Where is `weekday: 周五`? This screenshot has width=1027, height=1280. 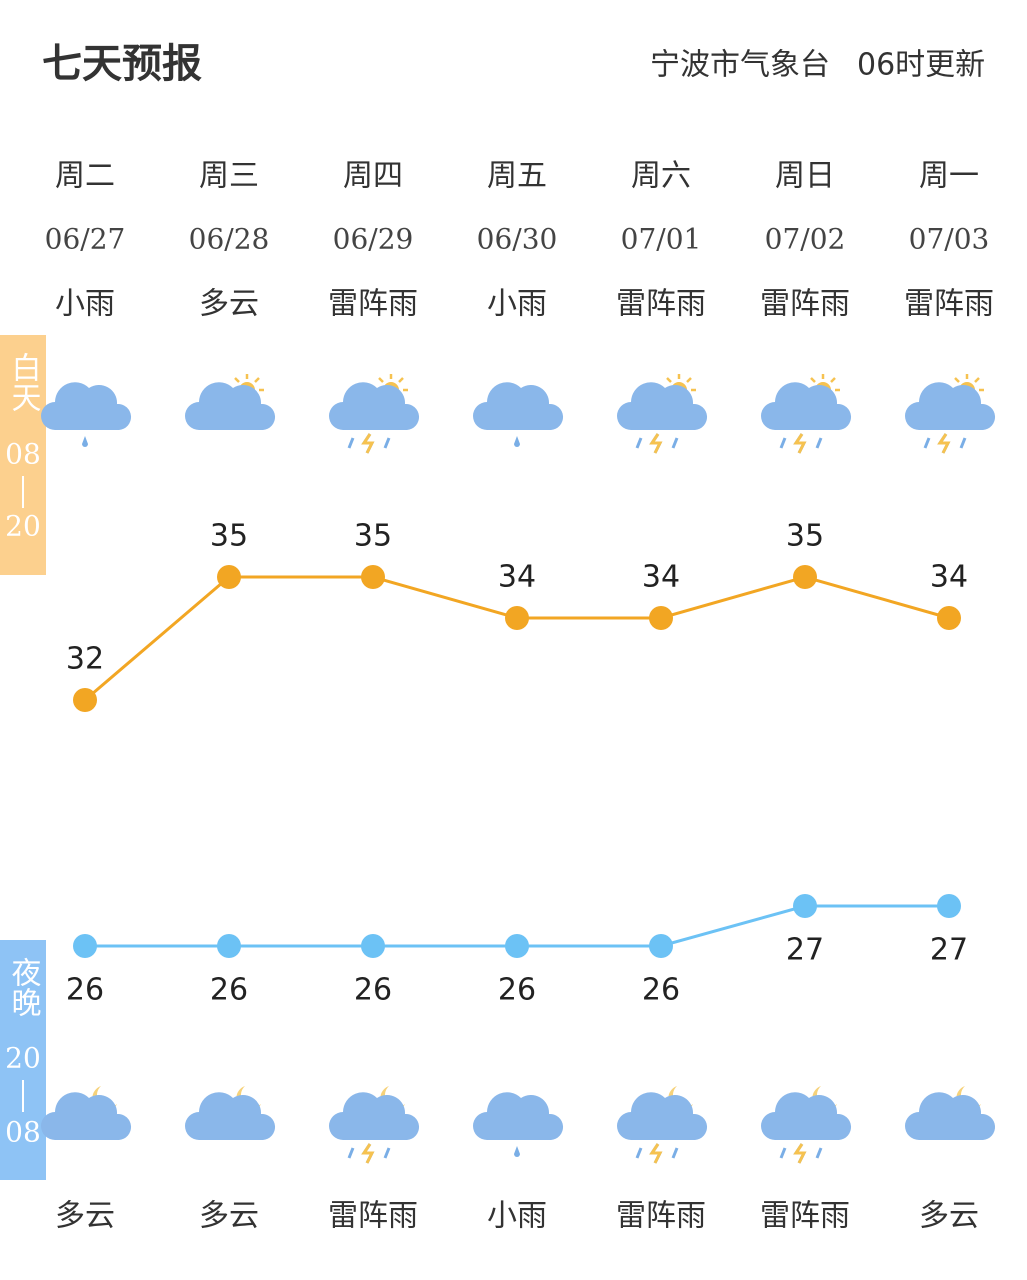 weekday: 周五 is located at coordinates (517, 176).